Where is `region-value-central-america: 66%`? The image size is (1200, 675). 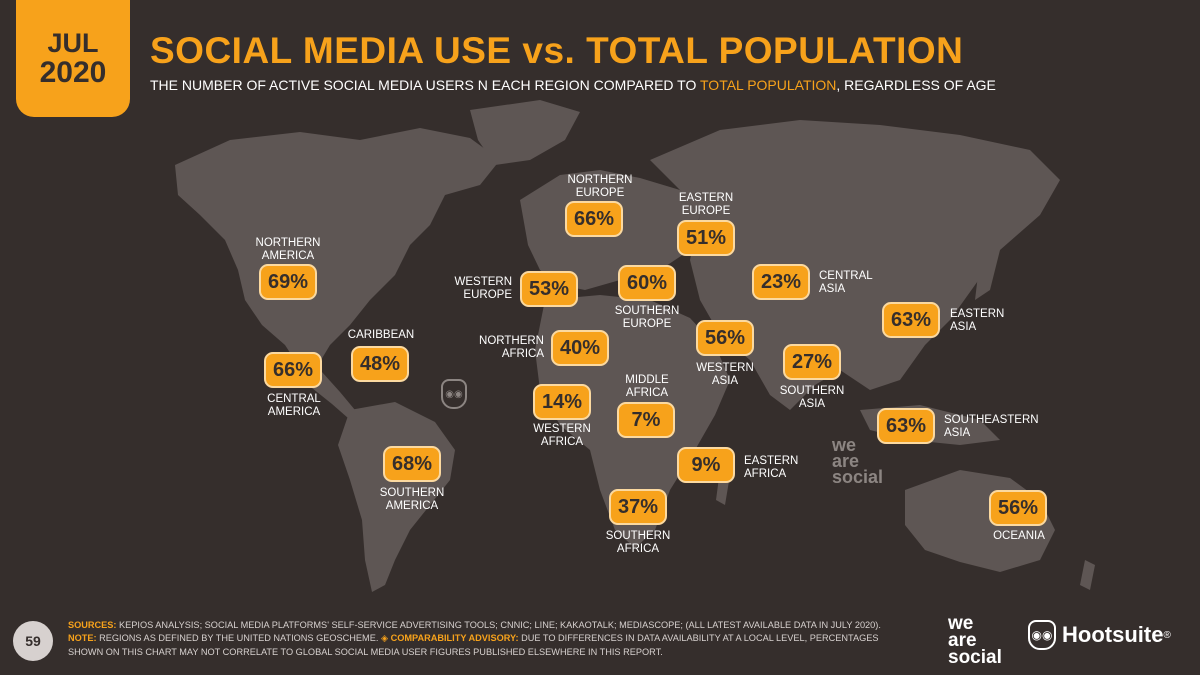 region-value-central-america: 66% is located at coordinates (293, 370).